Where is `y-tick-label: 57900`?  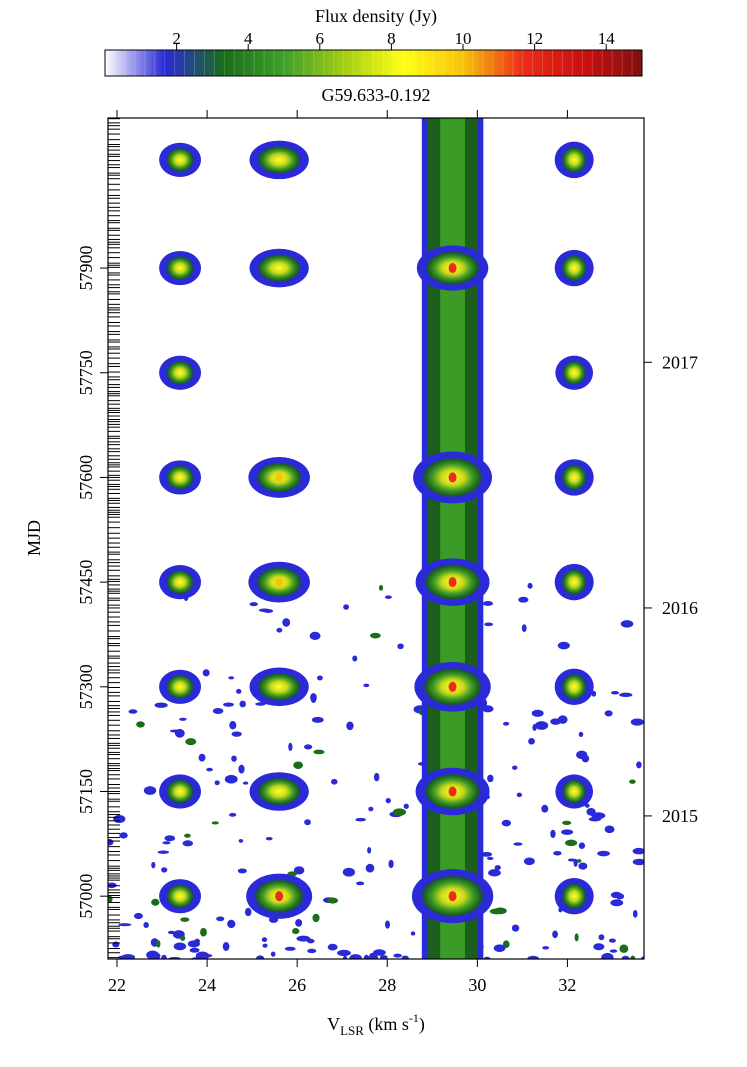 y-tick-label: 57900 is located at coordinates (86, 268).